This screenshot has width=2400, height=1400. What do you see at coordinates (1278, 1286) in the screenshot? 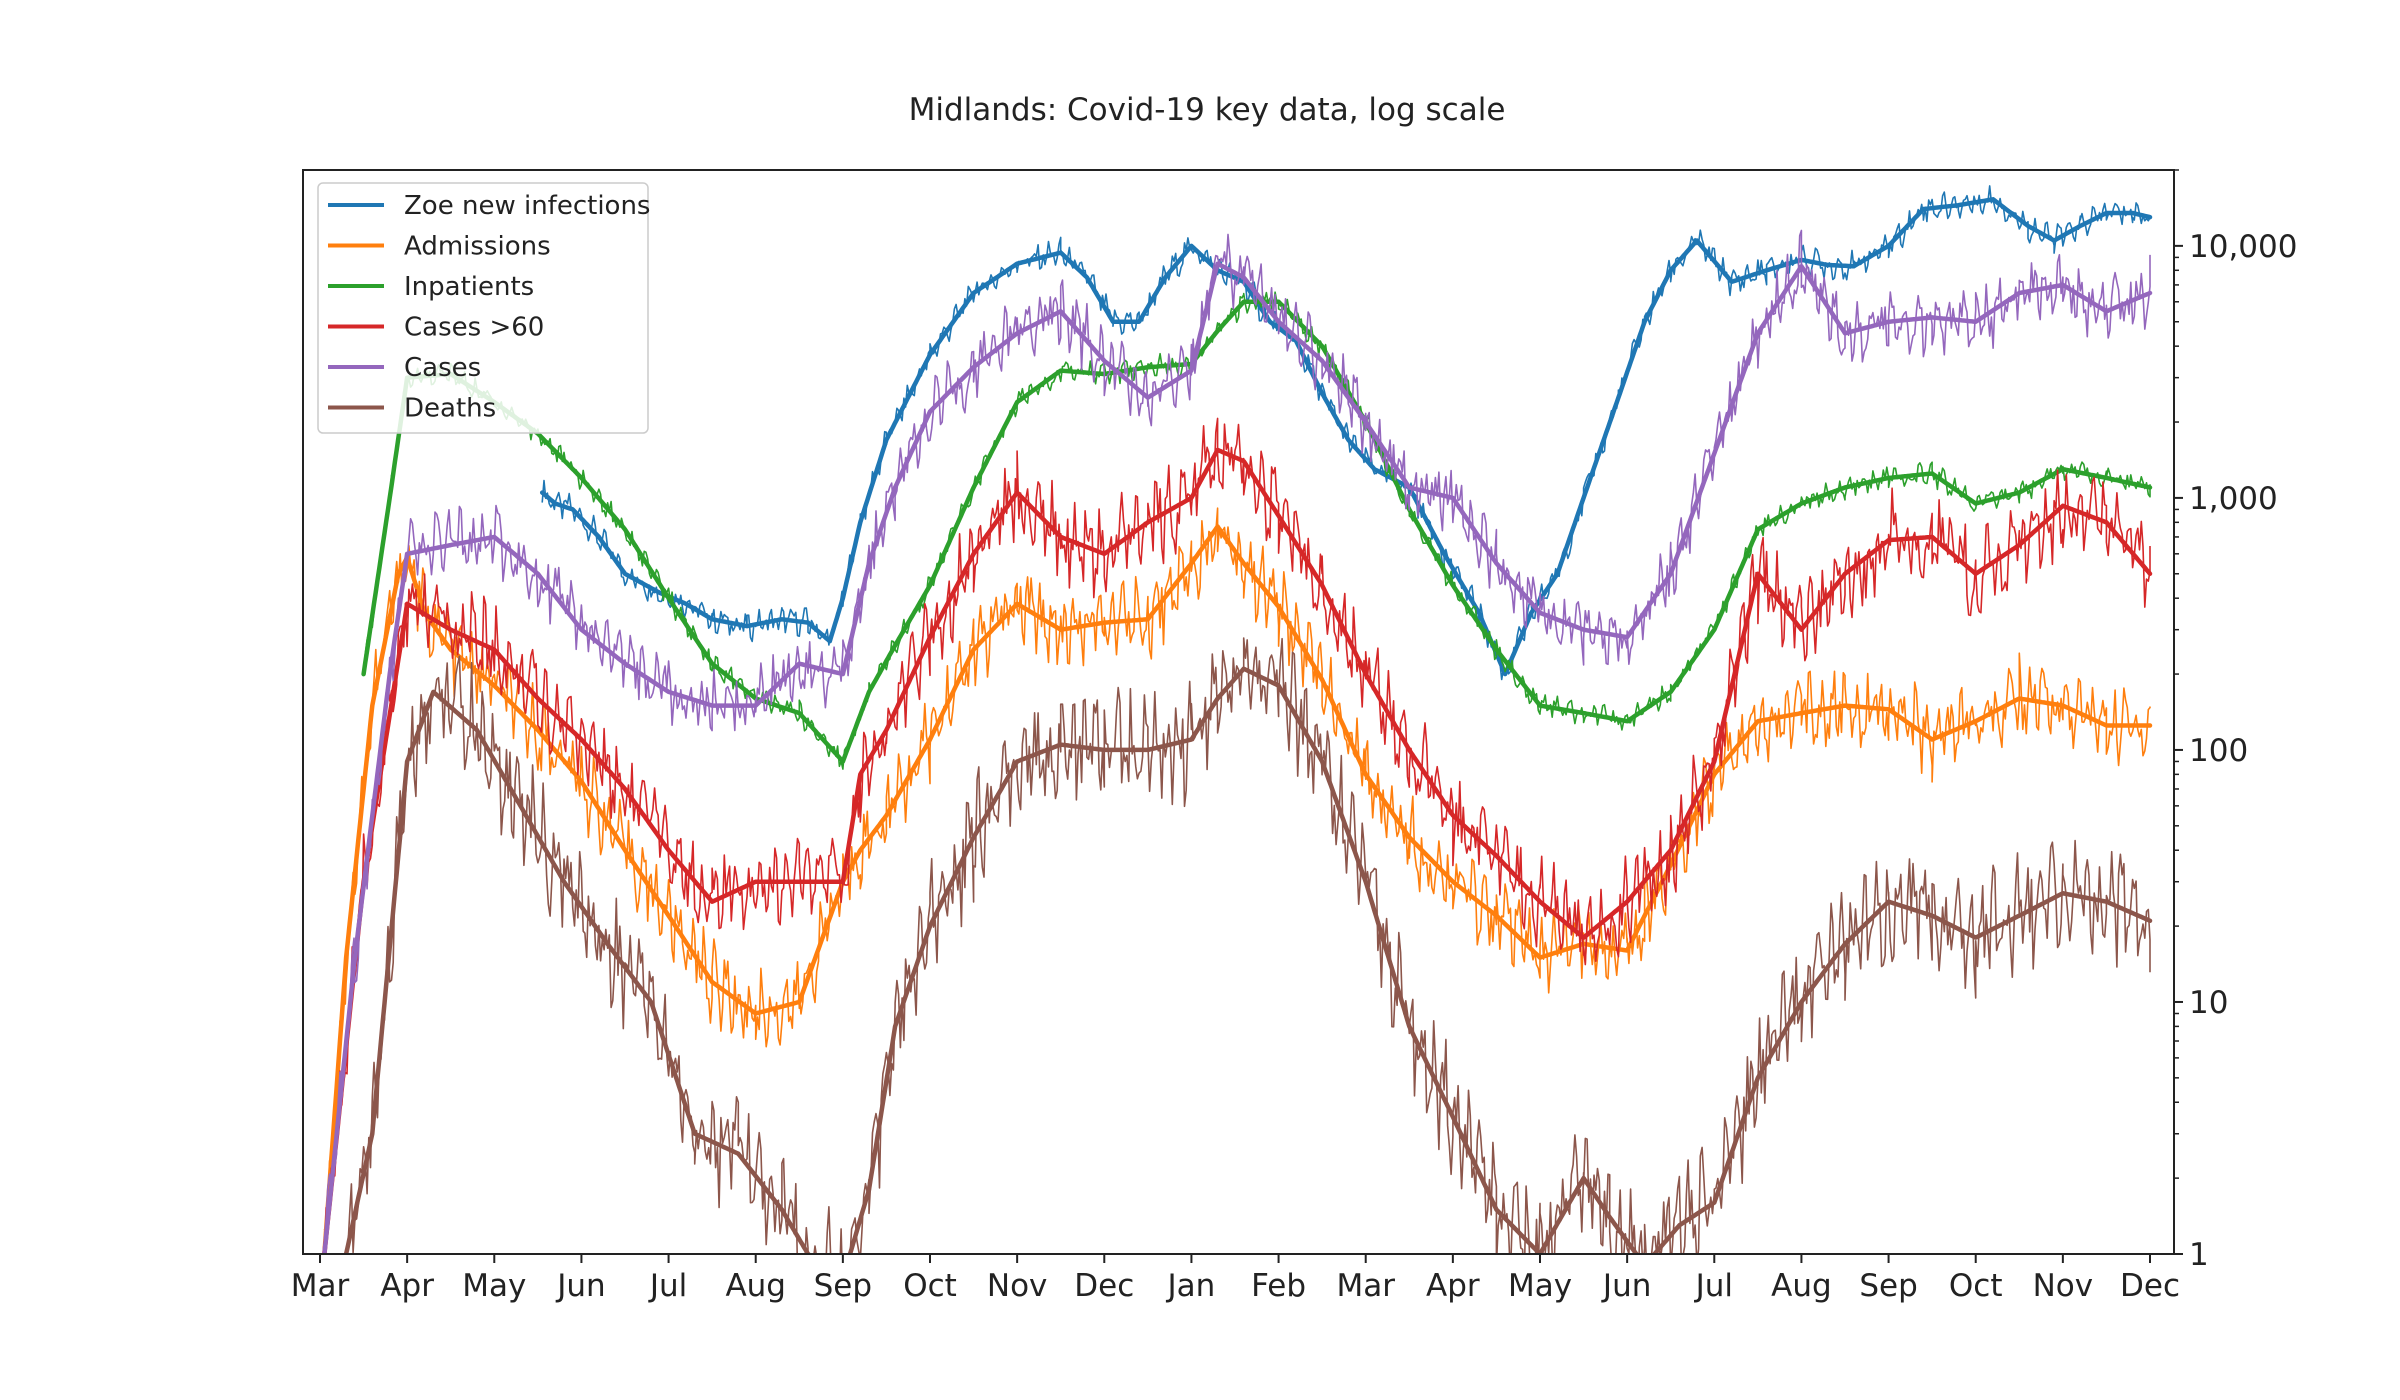
I see `x-tick-label: Feb` at bounding box center [1278, 1286].